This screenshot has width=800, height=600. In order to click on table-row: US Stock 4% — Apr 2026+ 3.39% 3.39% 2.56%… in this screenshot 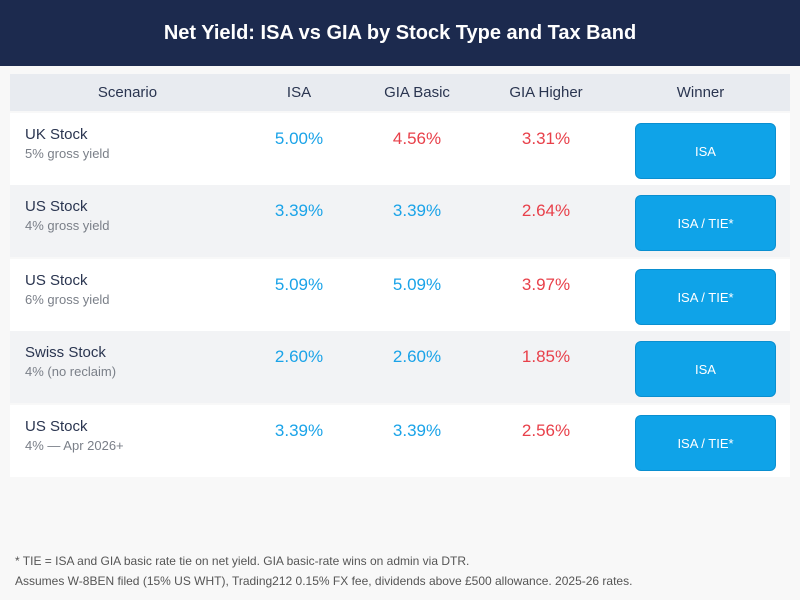, I will do `click(400, 441)`.